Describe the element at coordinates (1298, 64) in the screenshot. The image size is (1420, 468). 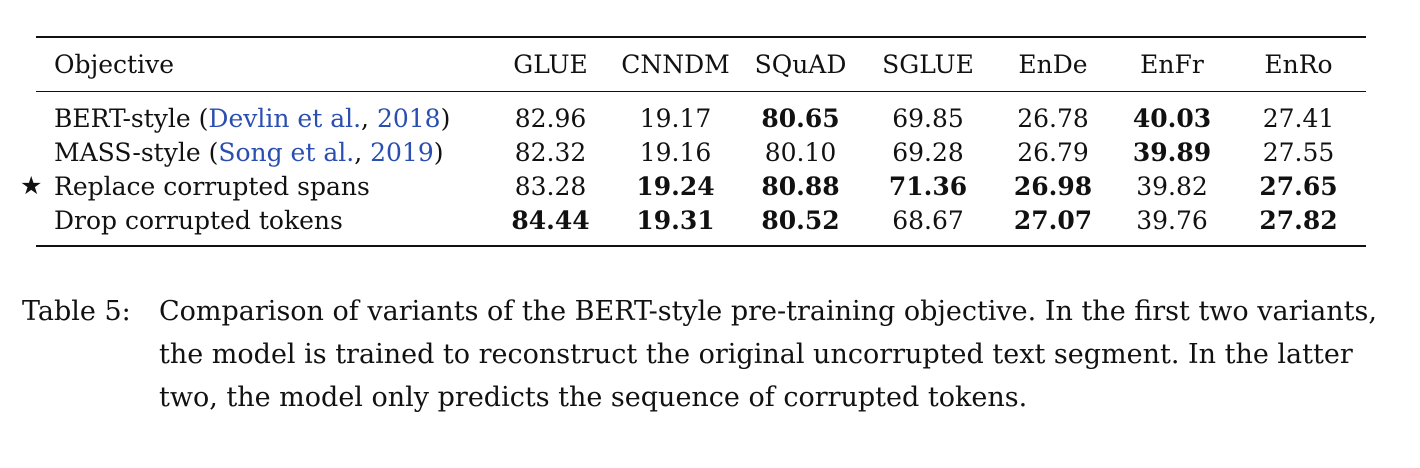
I see `header-enro: EnRo` at that location.